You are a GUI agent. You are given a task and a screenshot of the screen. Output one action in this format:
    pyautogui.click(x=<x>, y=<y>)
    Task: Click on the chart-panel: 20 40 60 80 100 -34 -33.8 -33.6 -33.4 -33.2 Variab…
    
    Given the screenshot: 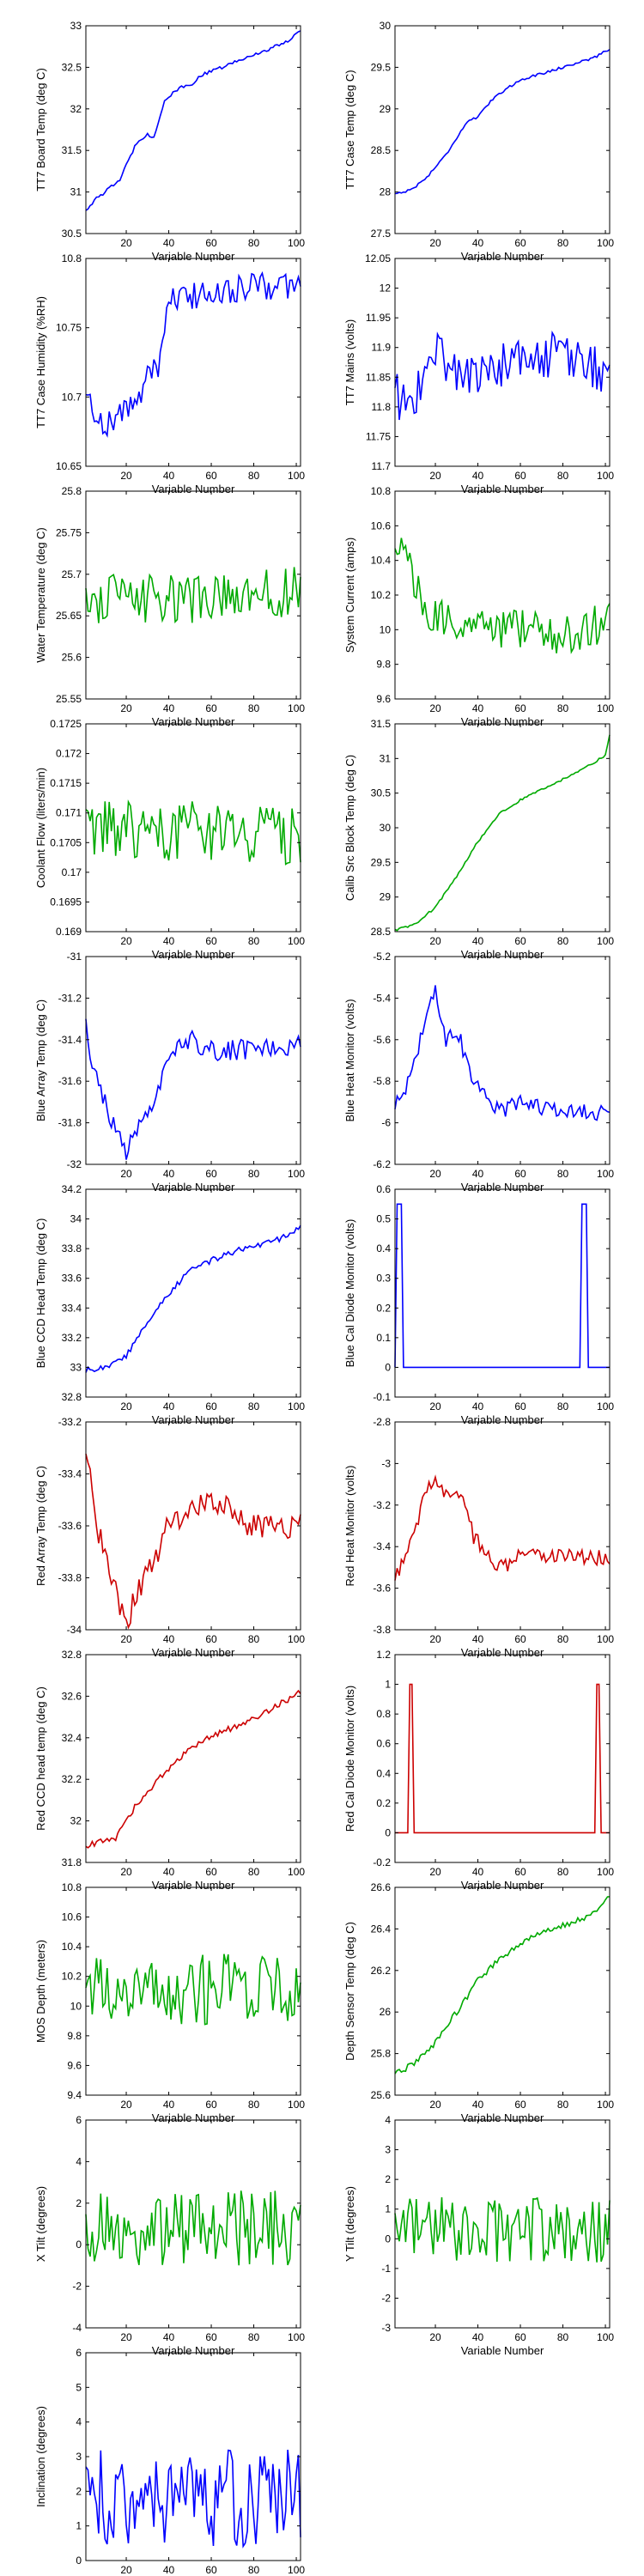 What is the action you would take?
    pyautogui.click(x=170, y=1537)
    